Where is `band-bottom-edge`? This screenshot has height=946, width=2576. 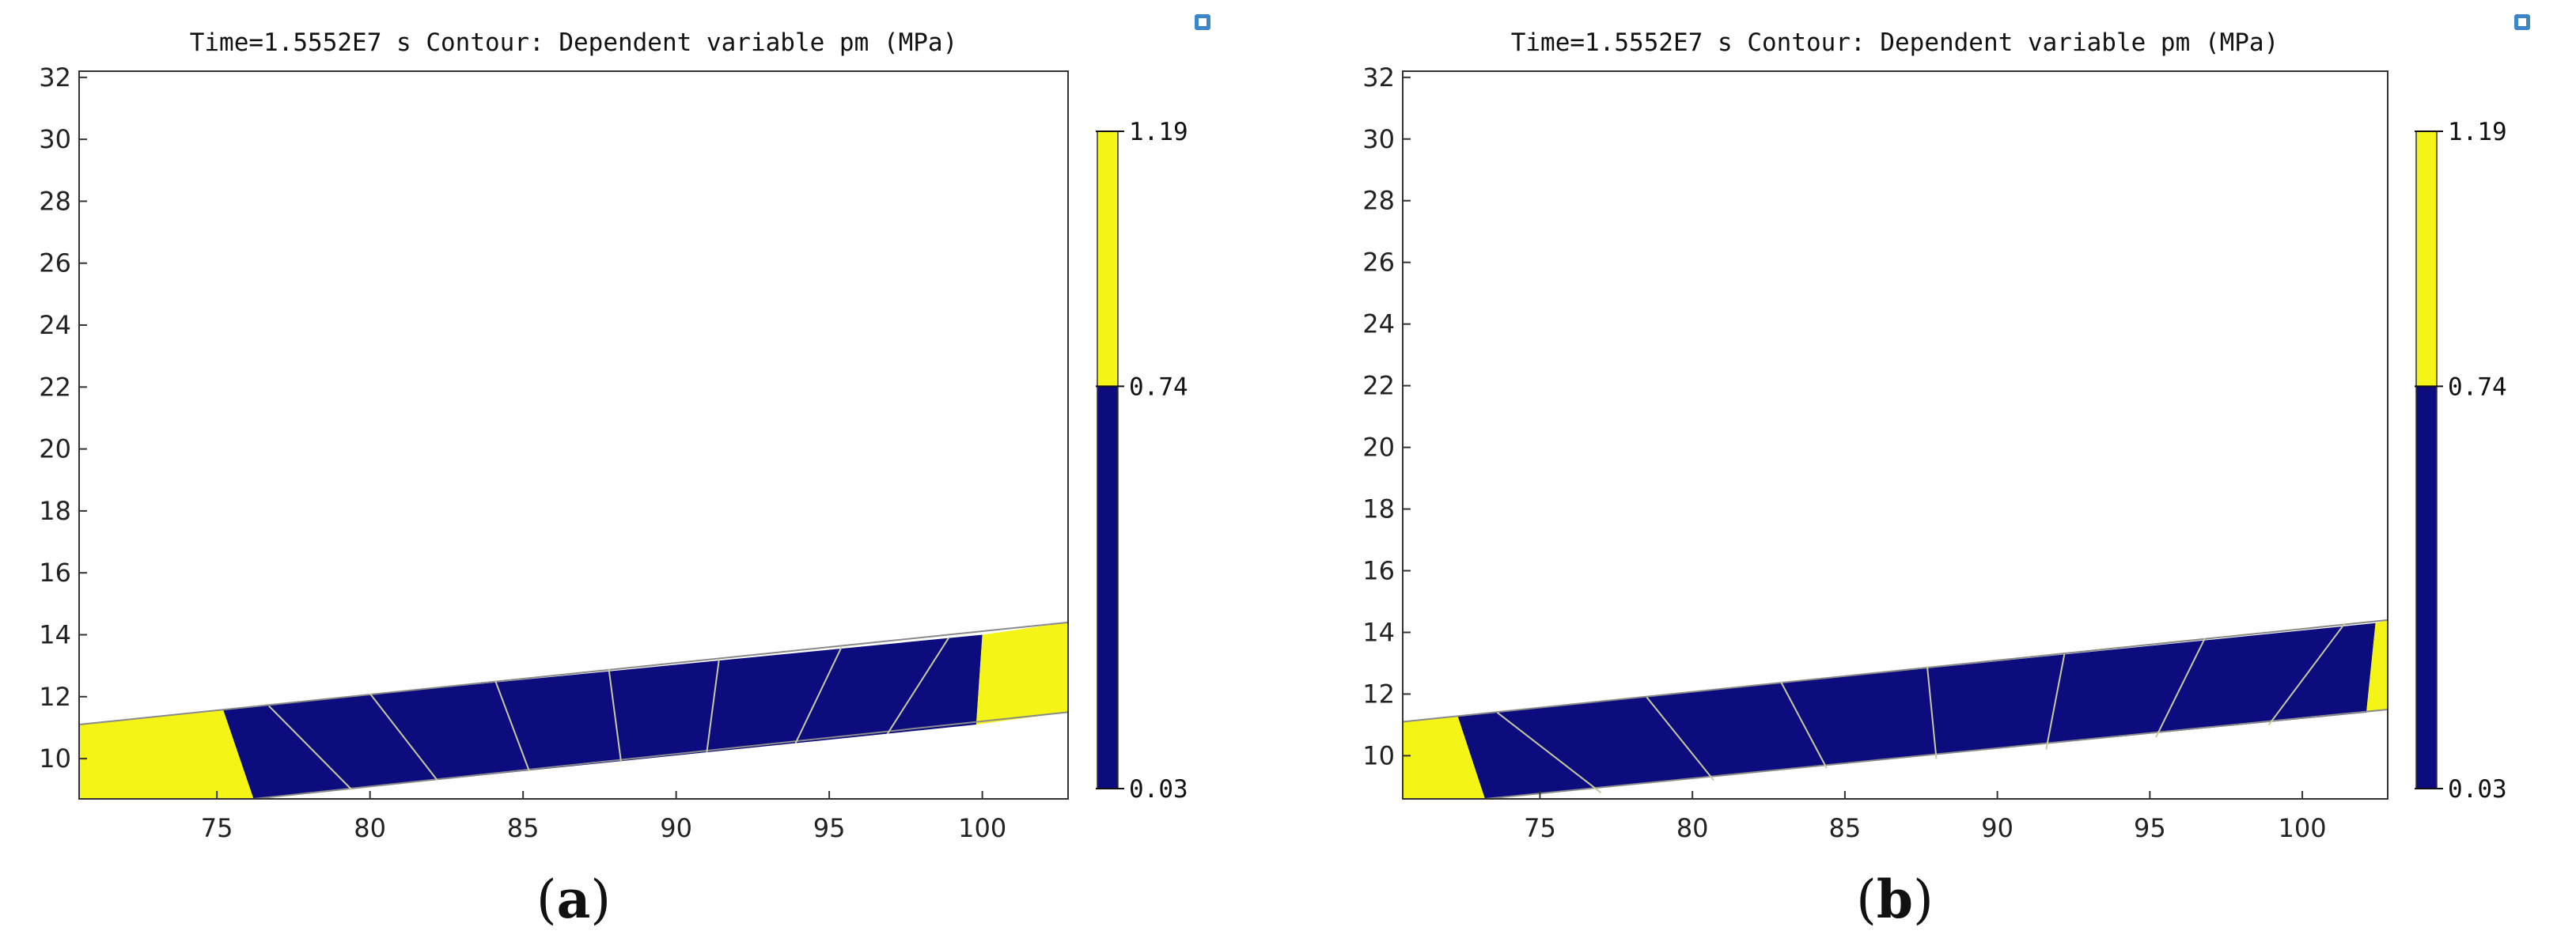
band-bottom-edge is located at coordinates (660, 755).